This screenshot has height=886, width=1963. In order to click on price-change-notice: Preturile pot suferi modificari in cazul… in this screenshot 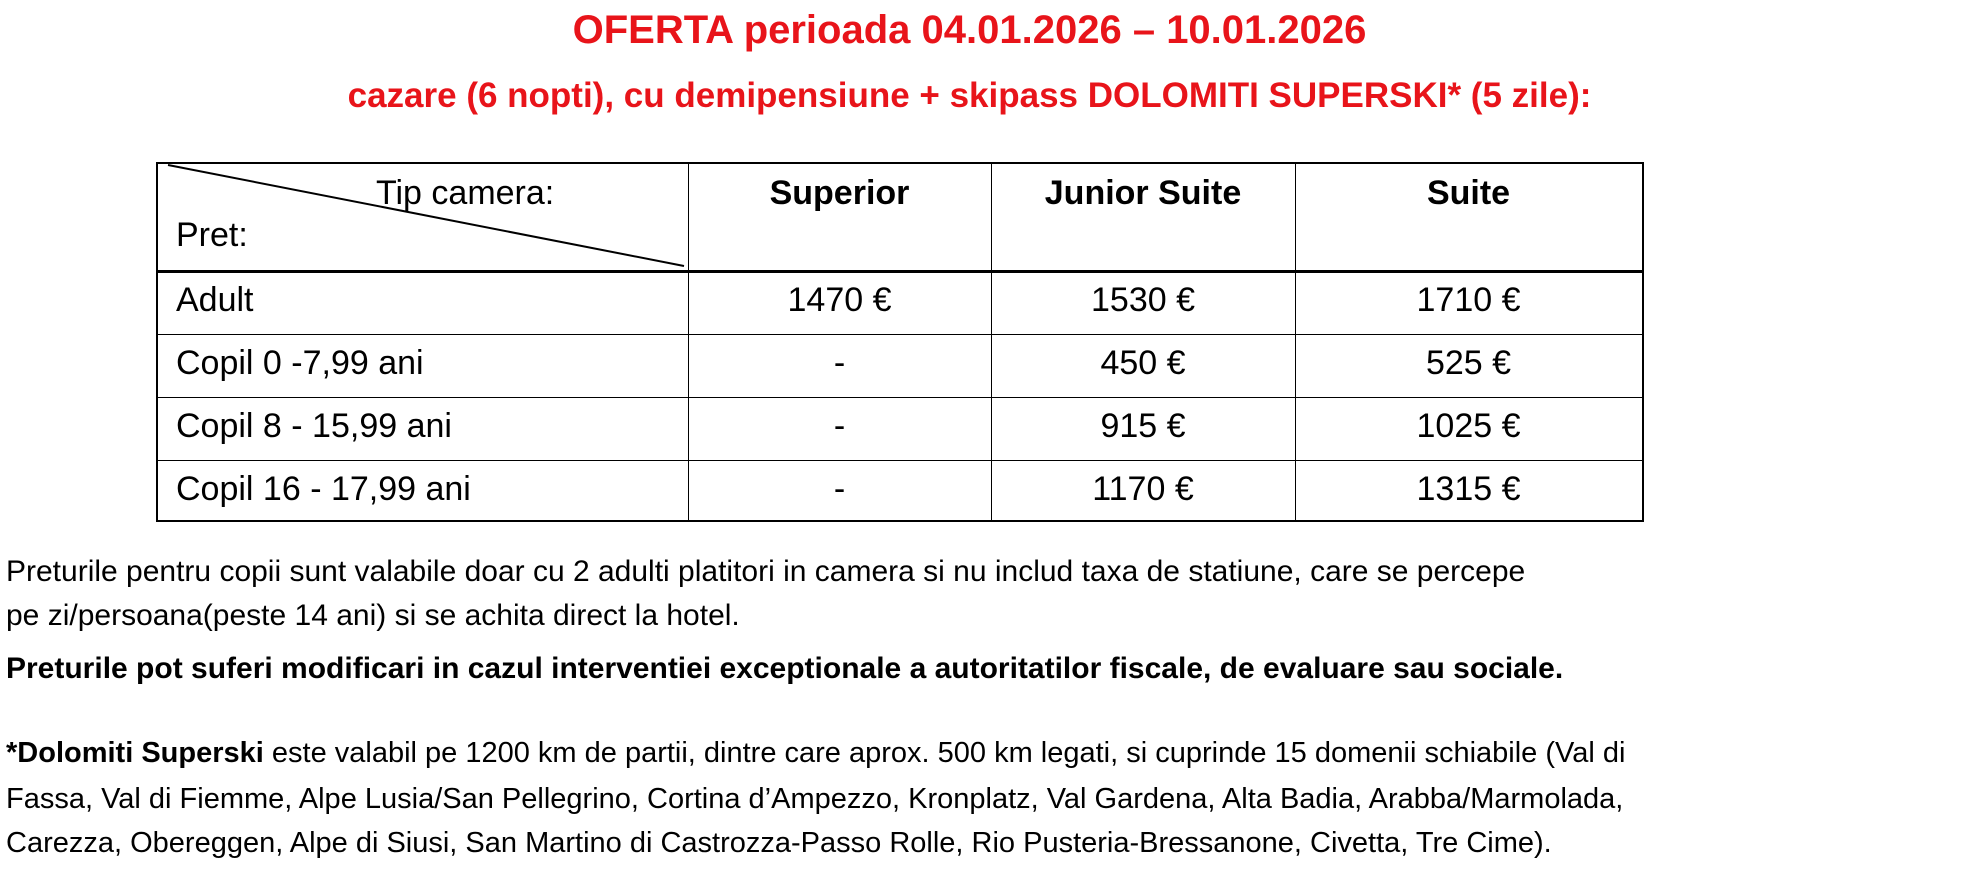, I will do `click(785, 668)`.